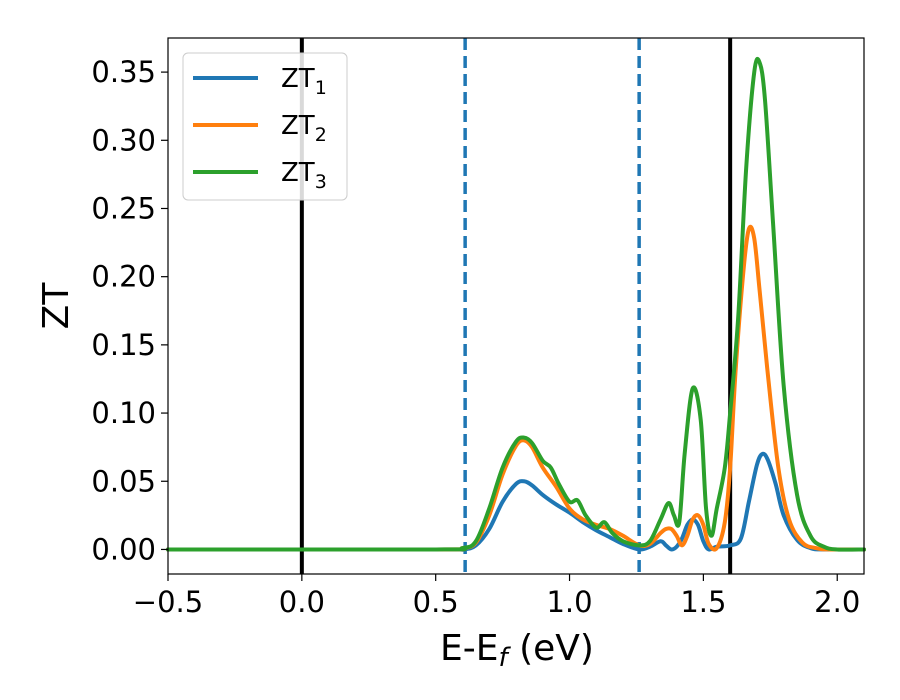 This screenshot has width=900, height=700. What do you see at coordinates (436, 602) in the screenshot?
I see `x-tick-label-3: 0.5` at bounding box center [436, 602].